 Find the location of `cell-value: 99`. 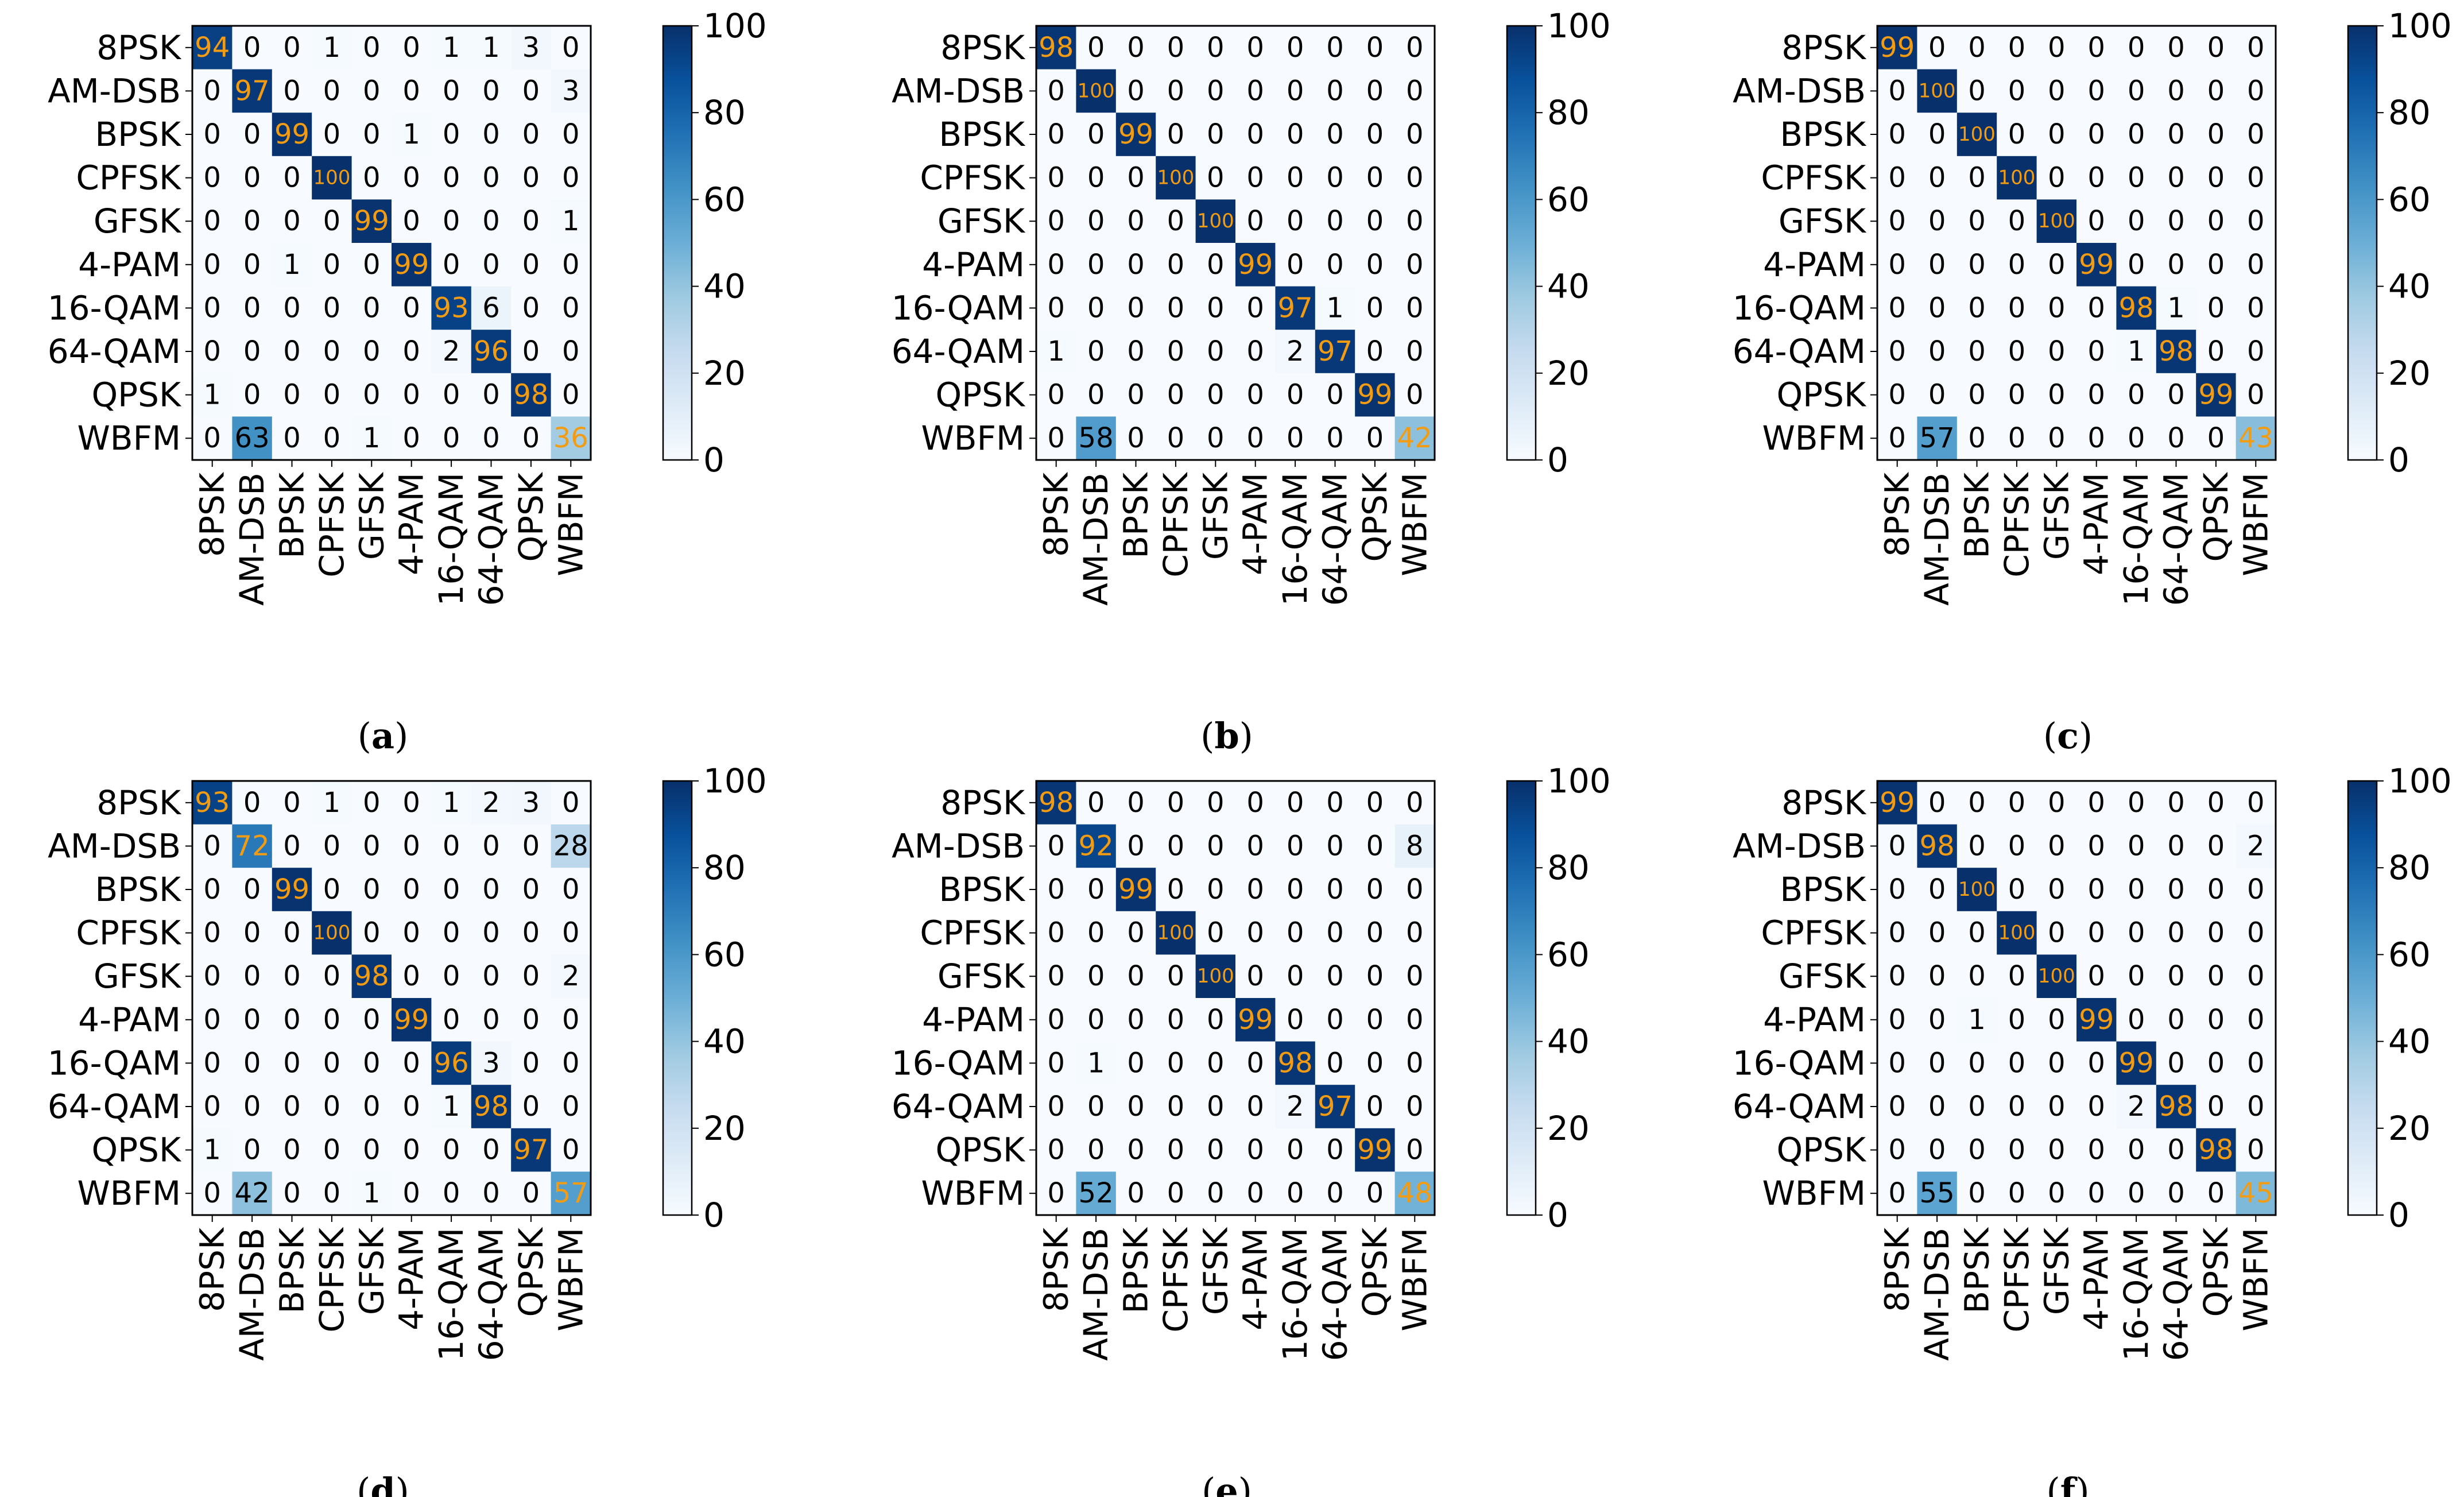

cell-value: 99 is located at coordinates (1255, 265).